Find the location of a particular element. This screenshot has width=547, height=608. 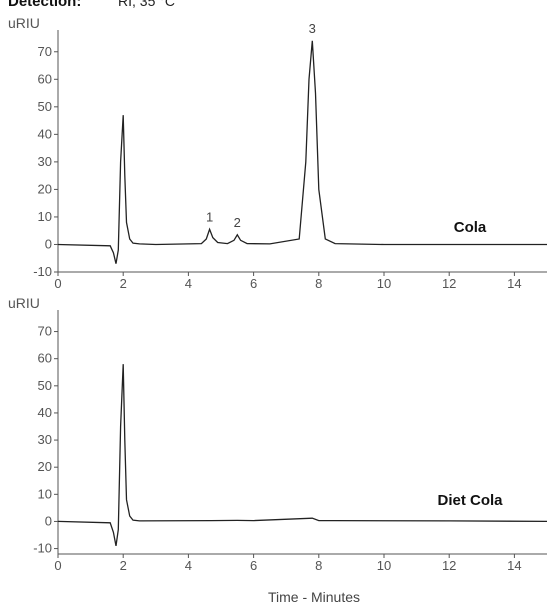

detection-value: RI, 35 °C is located at coordinates (146, 4).